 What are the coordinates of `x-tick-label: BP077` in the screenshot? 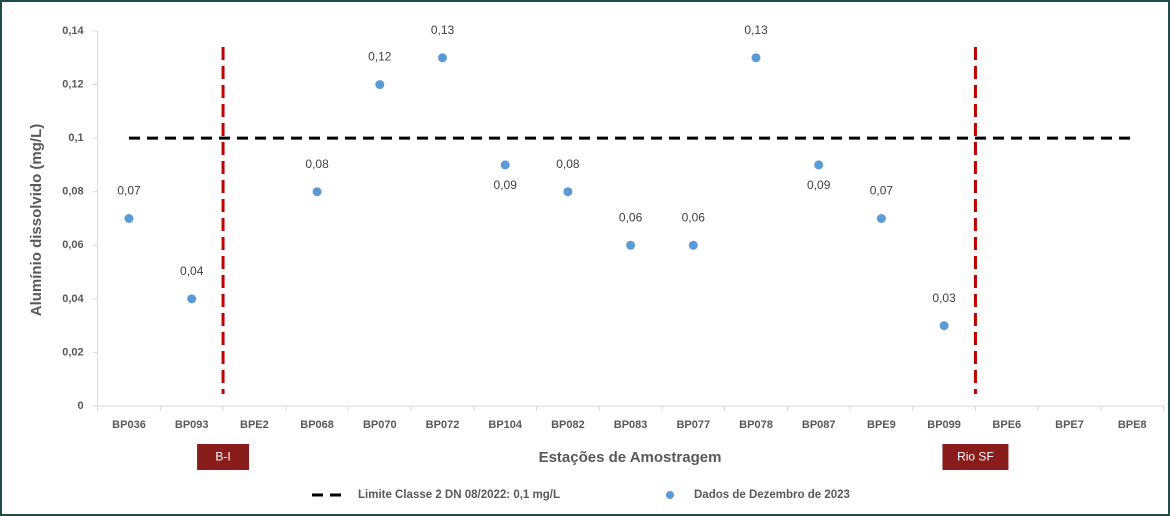 It's located at (693, 425).